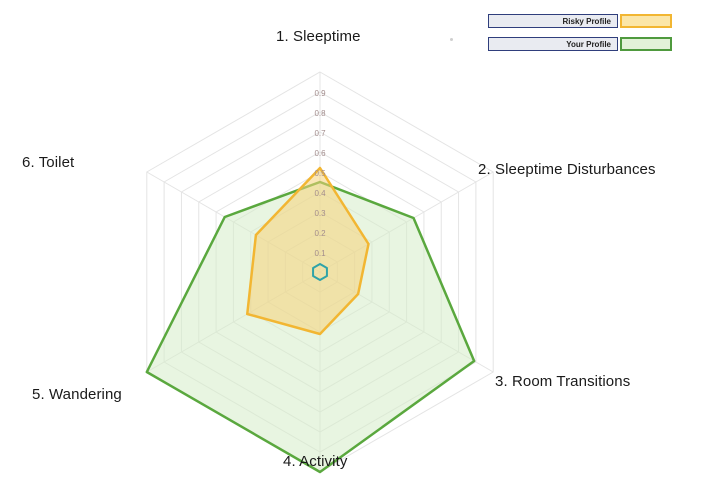 The width and height of the screenshot is (709, 498). What do you see at coordinates (646, 44) in the screenshot?
I see `legend-swatch-your-profile` at bounding box center [646, 44].